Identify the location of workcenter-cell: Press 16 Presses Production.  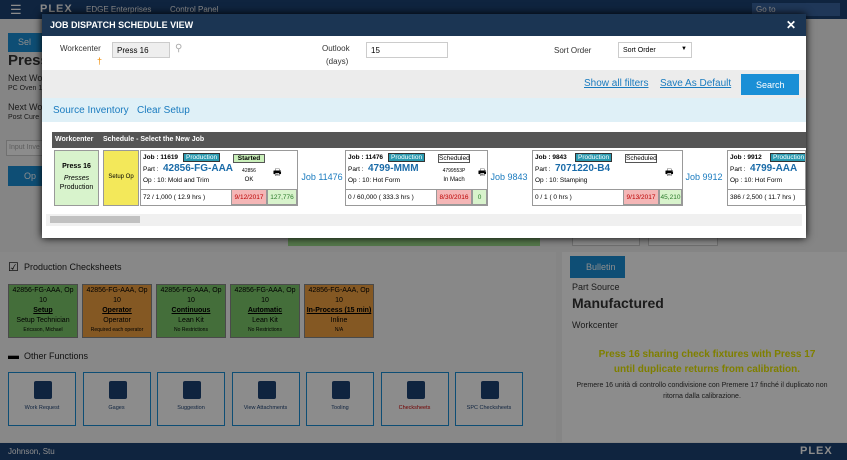
(76, 178).